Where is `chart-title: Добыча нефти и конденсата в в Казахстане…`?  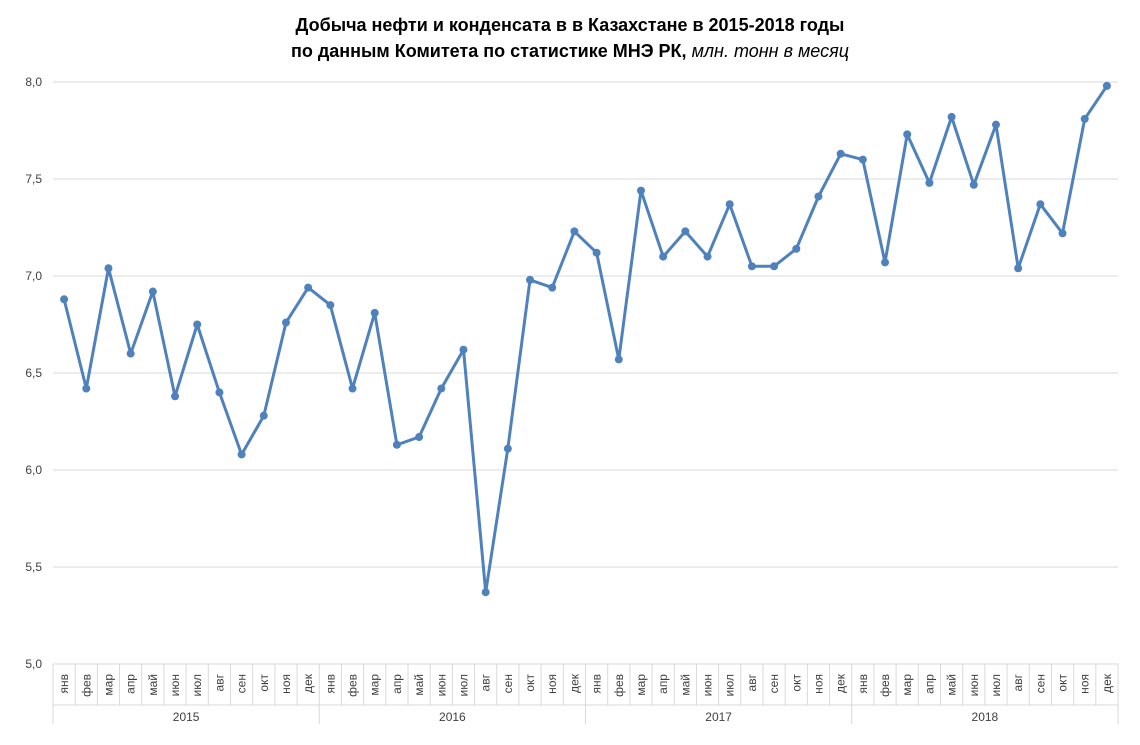 chart-title: Добыча нефти и конденсата в в Казахстане… is located at coordinates (570, 38).